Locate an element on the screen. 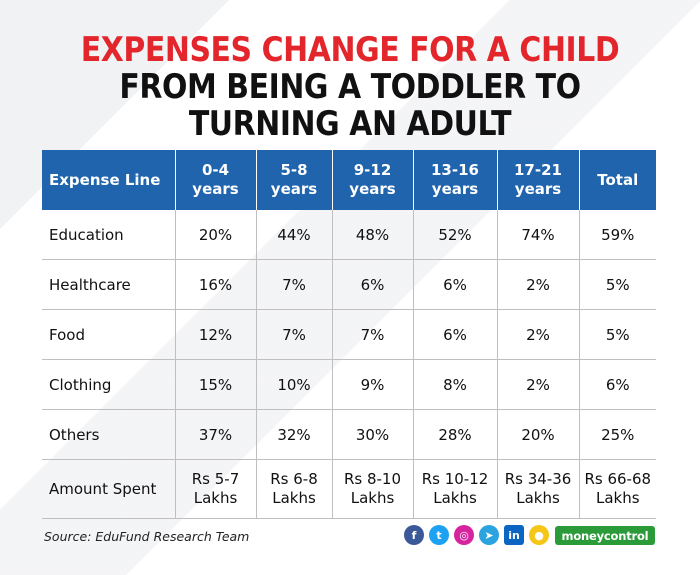  table-cell: 59% is located at coordinates (617, 235).